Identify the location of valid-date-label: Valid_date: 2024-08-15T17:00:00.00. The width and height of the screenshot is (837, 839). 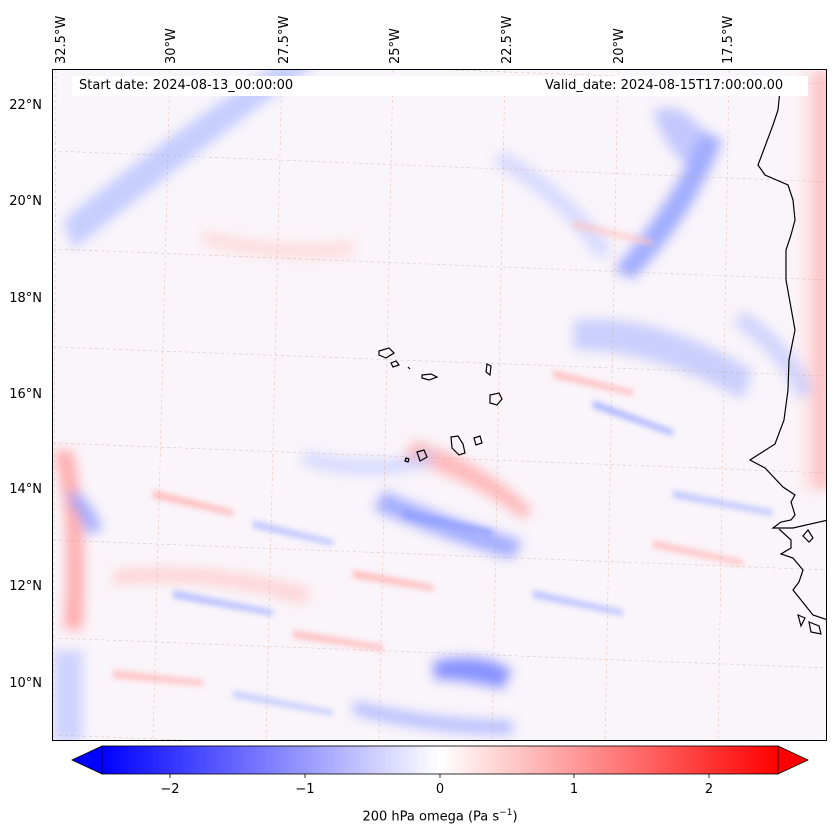
(664, 85).